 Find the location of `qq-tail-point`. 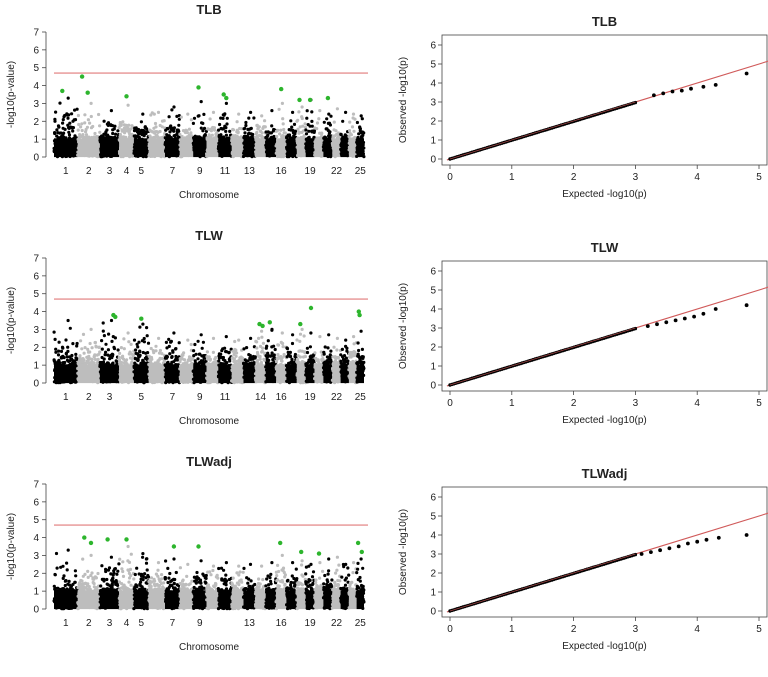

qq-tail-point is located at coordinates (715, 85).